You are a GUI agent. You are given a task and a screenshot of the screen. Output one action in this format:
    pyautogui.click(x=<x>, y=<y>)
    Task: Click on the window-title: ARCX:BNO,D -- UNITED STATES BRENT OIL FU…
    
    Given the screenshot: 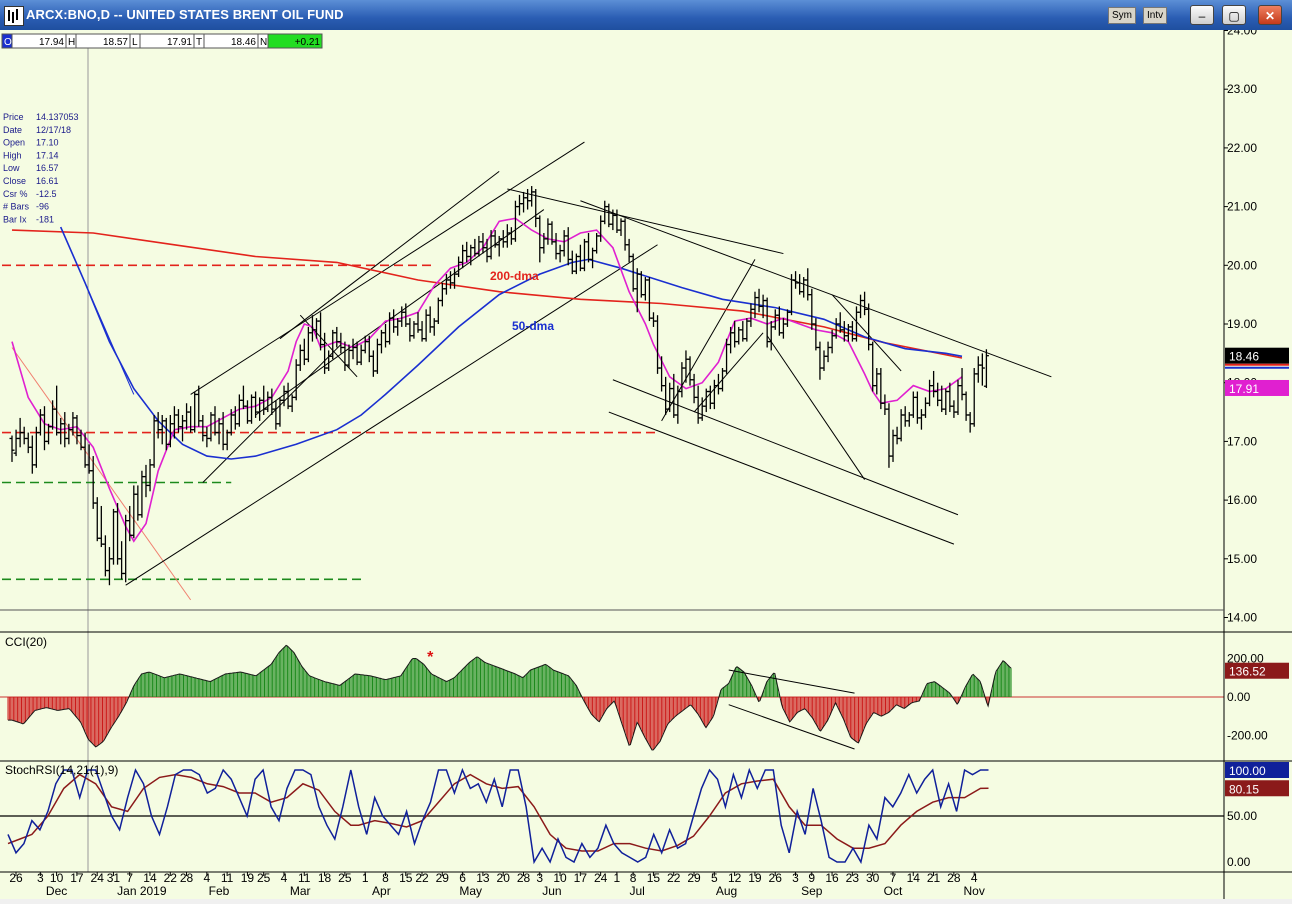 What is the action you would take?
    pyautogui.click(x=185, y=14)
    